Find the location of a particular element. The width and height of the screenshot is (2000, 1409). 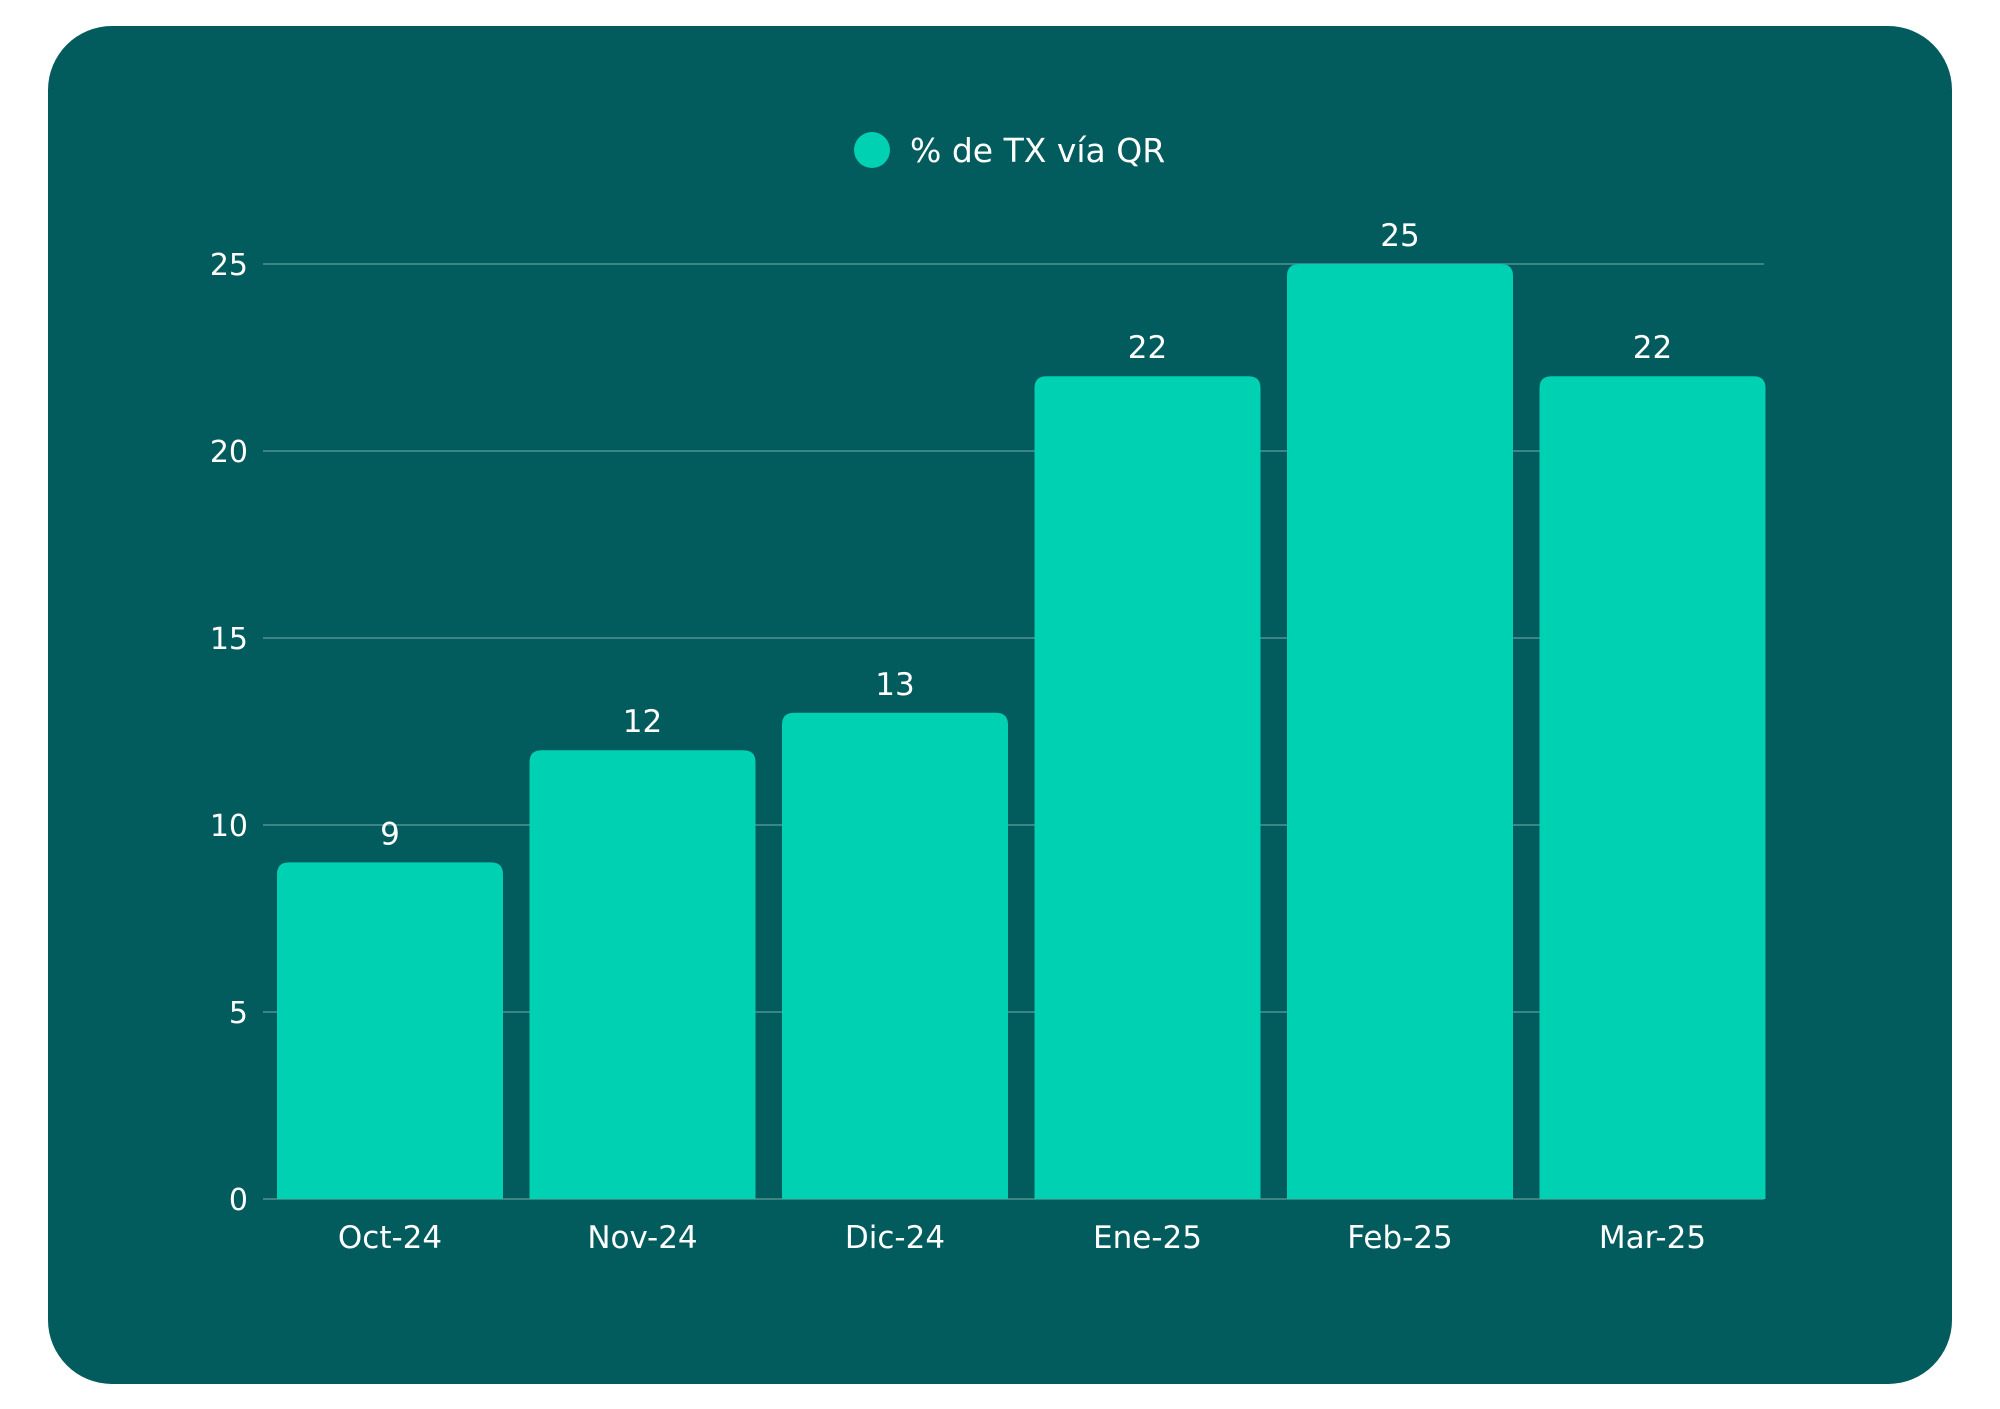

legend-swatch is located at coordinates (872, 150).